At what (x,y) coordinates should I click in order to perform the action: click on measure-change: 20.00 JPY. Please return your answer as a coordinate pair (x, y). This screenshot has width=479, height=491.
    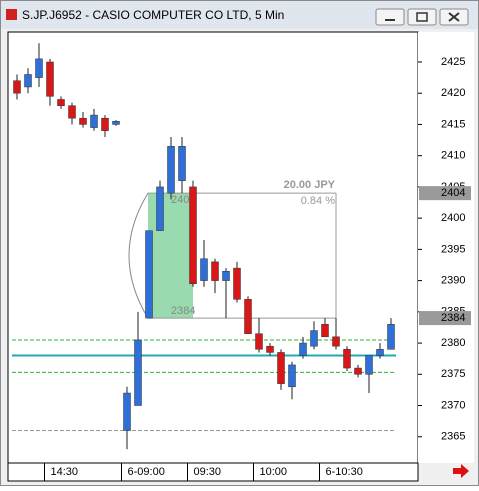
    Looking at the image, I should click on (310, 185).